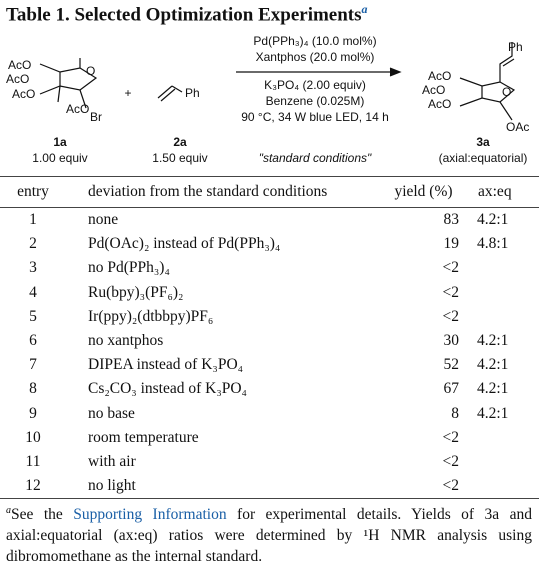  I want to click on entry-cell: 1, so click(33, 220).